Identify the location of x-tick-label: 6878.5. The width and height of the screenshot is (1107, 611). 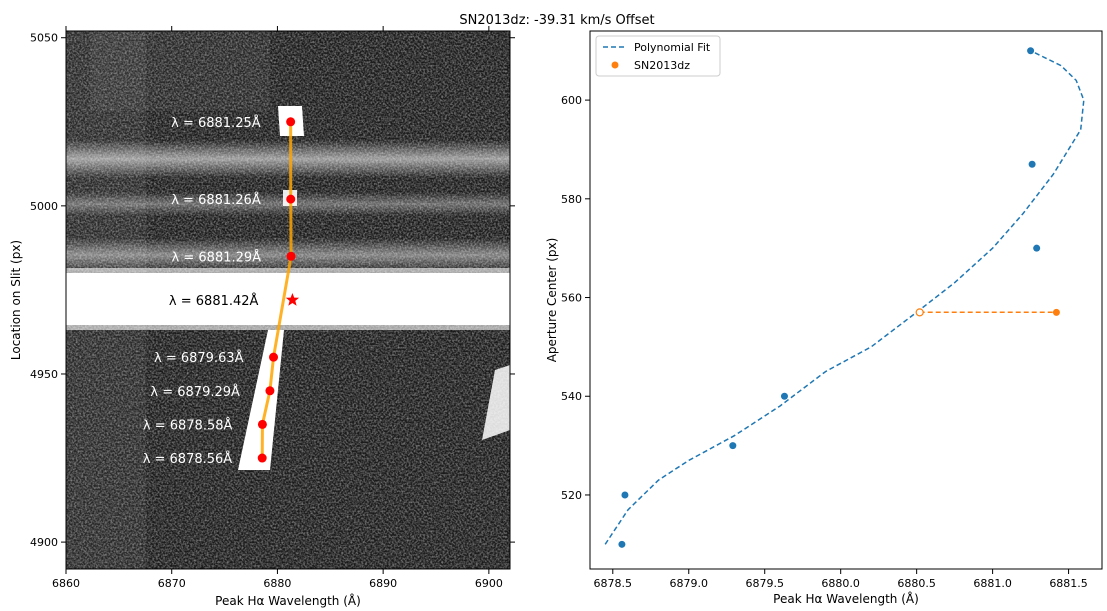
(613, 583).